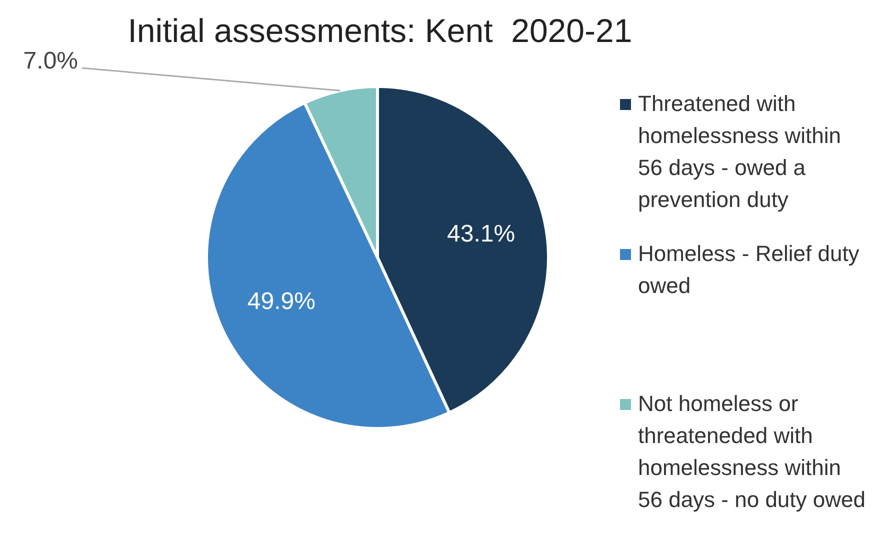 The width and height of the screenshot is (876, 542). What do you see at coordinates (739, 151) in the screenshot?
I see `legend-label: Threatened with homelessness within 56 days - owed a prevention duty` at bounding box center [739, 151].